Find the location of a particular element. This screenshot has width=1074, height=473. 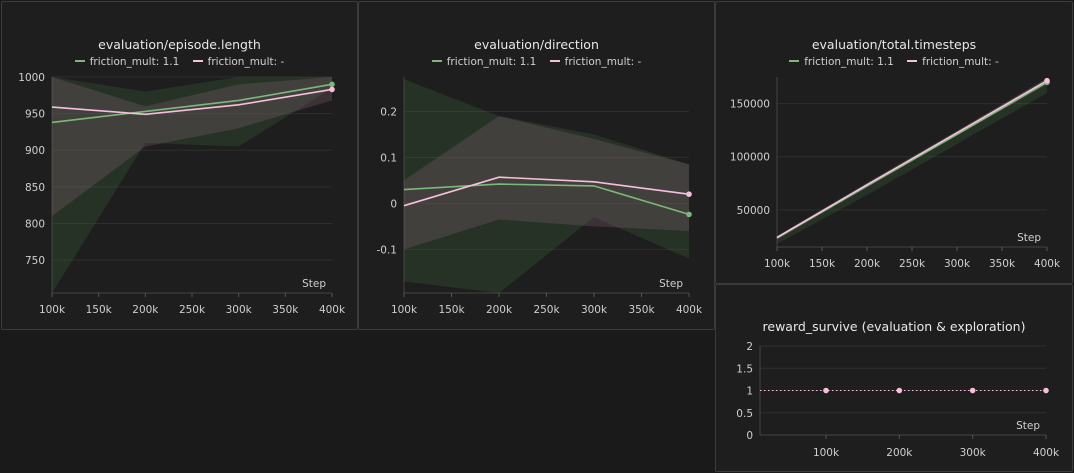

y-tick-label: -0.1 is located at coordinates (387, 250).